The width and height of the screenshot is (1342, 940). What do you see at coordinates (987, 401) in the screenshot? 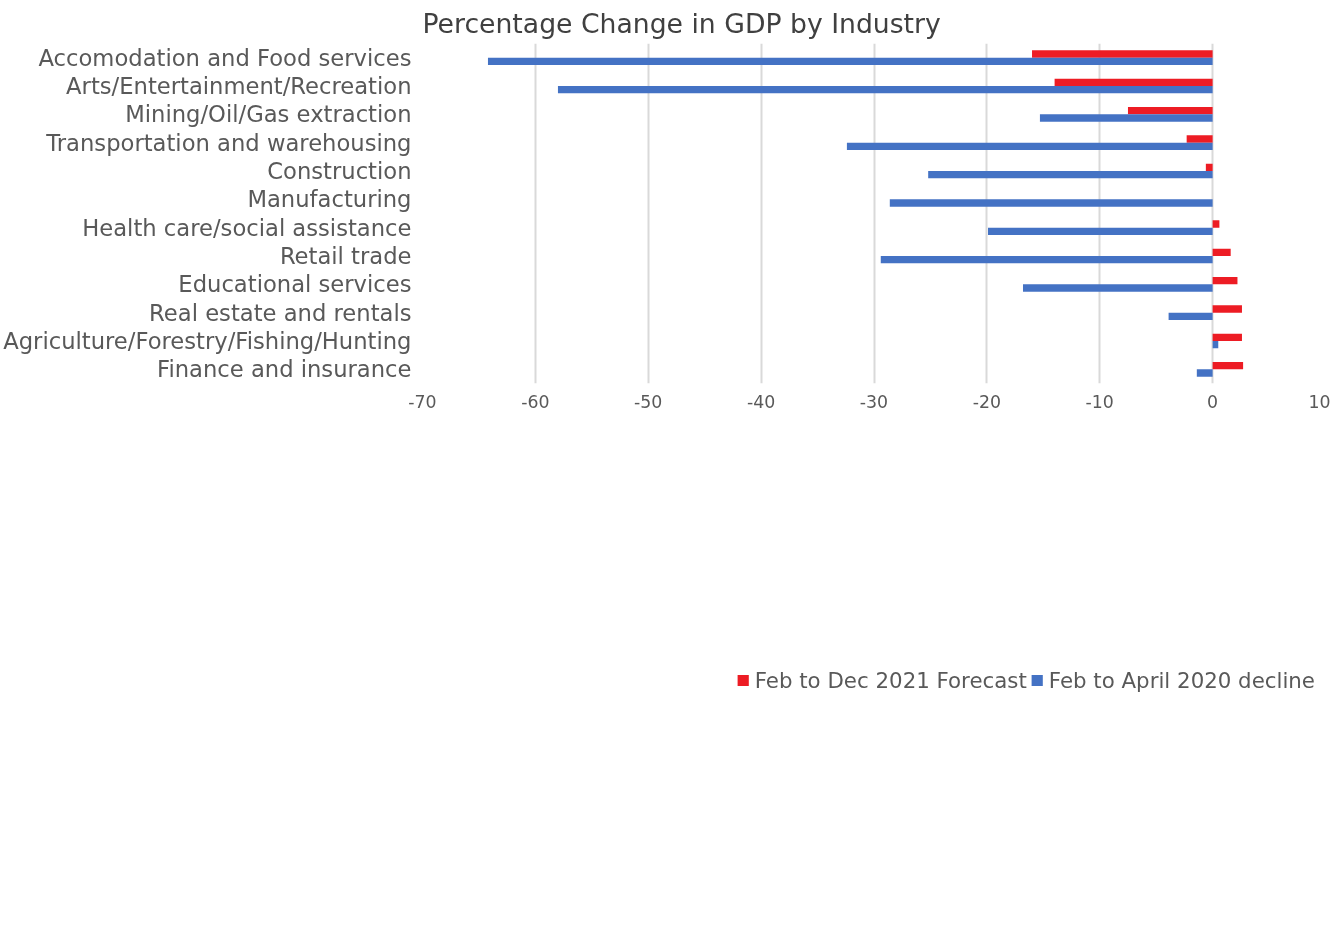
I see `x-tick-label: -20` at bounding box center [987, 401].